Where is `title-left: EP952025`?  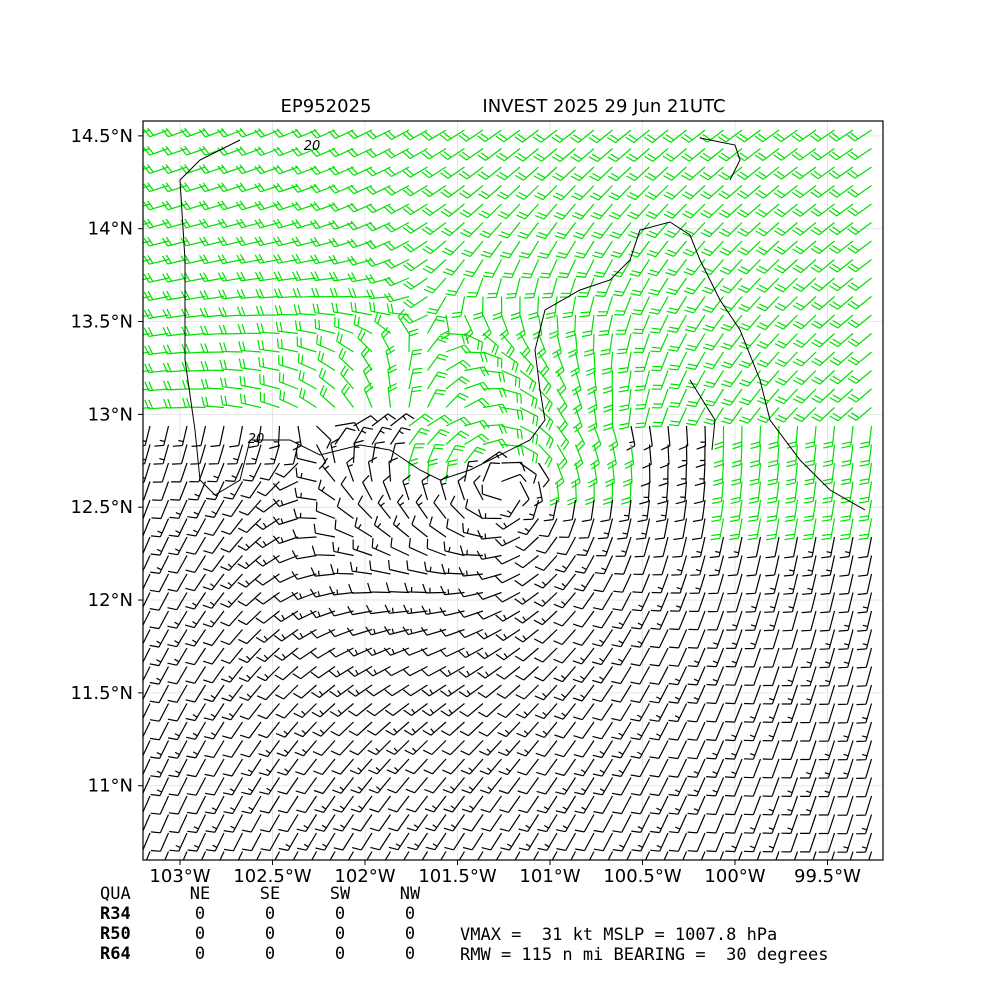 title-left: EP952025 is located at coordinates (326, 106).